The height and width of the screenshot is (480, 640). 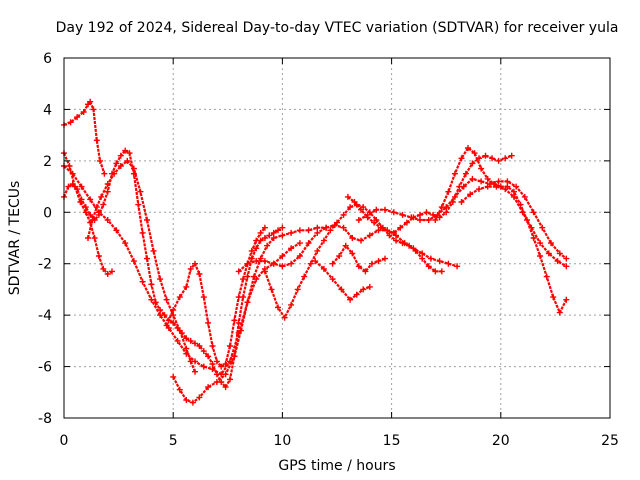 I want to click on y-tick-label: -2, so click(x=45, y=265).